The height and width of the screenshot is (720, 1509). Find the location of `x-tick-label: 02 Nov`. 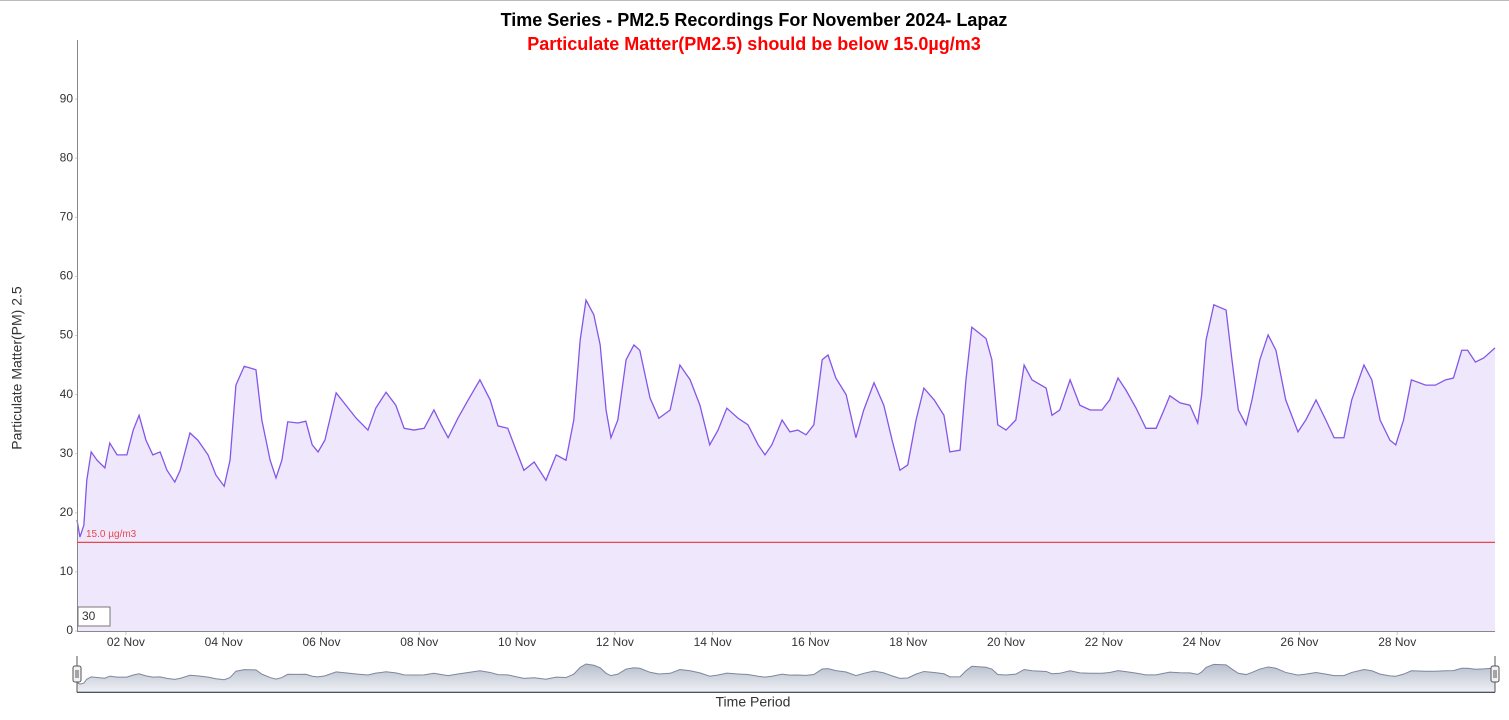

x-tick-label: 02 Nov is located at coordinates (126, 642).